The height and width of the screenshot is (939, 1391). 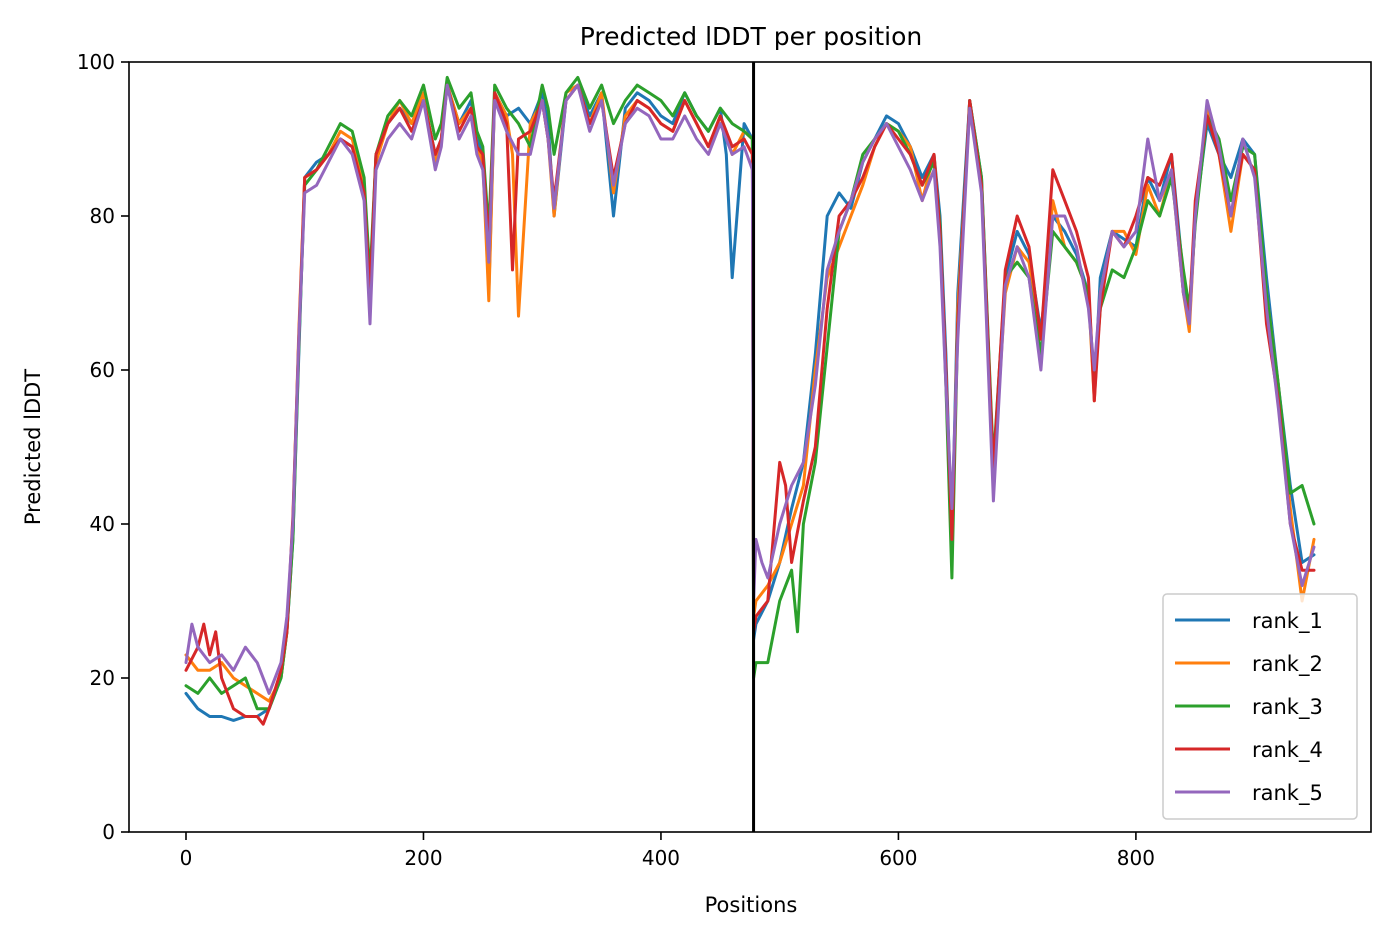 I want to click on x-tick-label: 200, so click(x=423, y=858).